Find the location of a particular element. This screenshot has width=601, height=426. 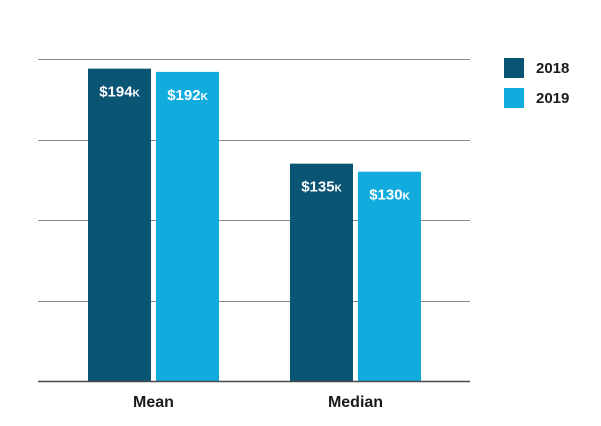

legend-item-2019: 2019 is located at coordinates (536, 98).